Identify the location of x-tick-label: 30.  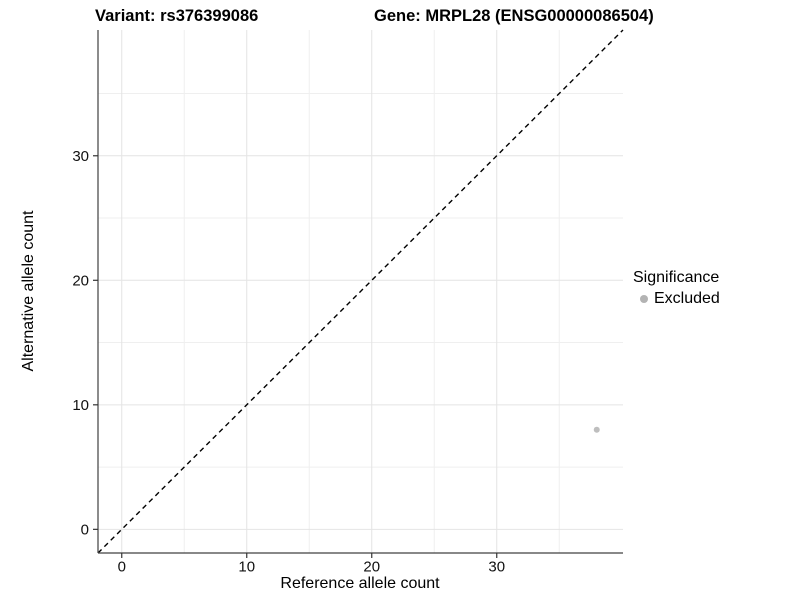
(496, 566).